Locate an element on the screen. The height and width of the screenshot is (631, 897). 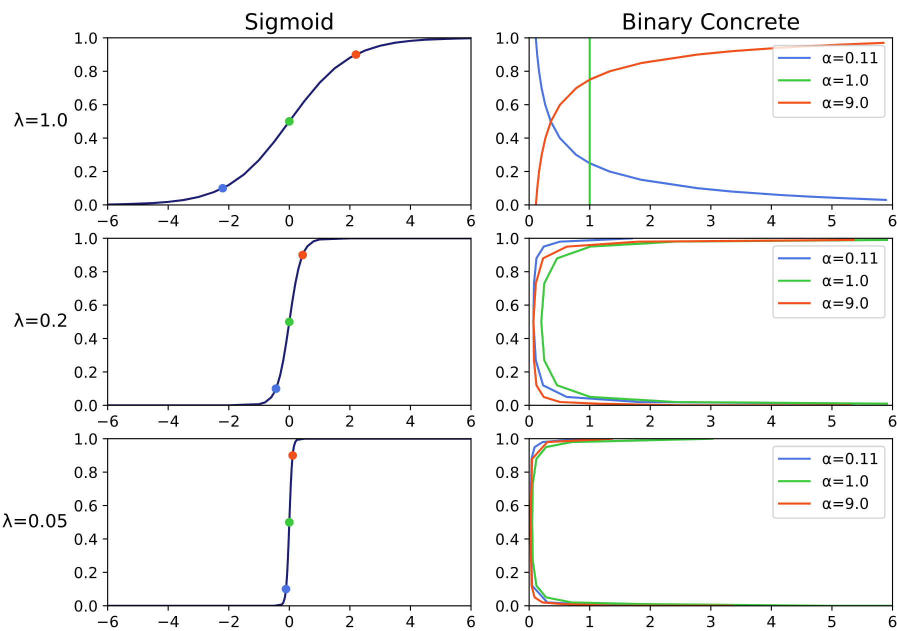
y-axis-title: λ=0.05 is located at coordinates (34, 521).